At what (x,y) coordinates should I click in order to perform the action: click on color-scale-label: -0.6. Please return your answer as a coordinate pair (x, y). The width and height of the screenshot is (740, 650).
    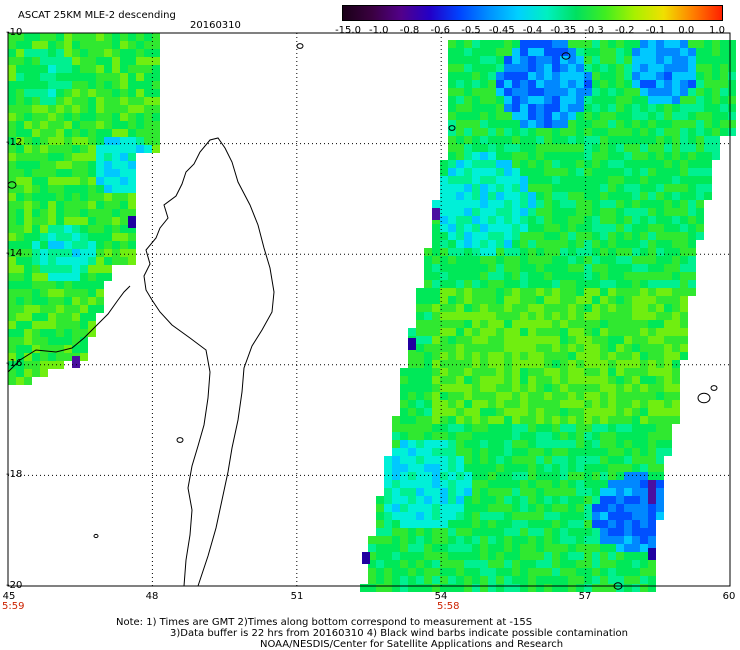
    Looking at the image, I should click on (440, 30).